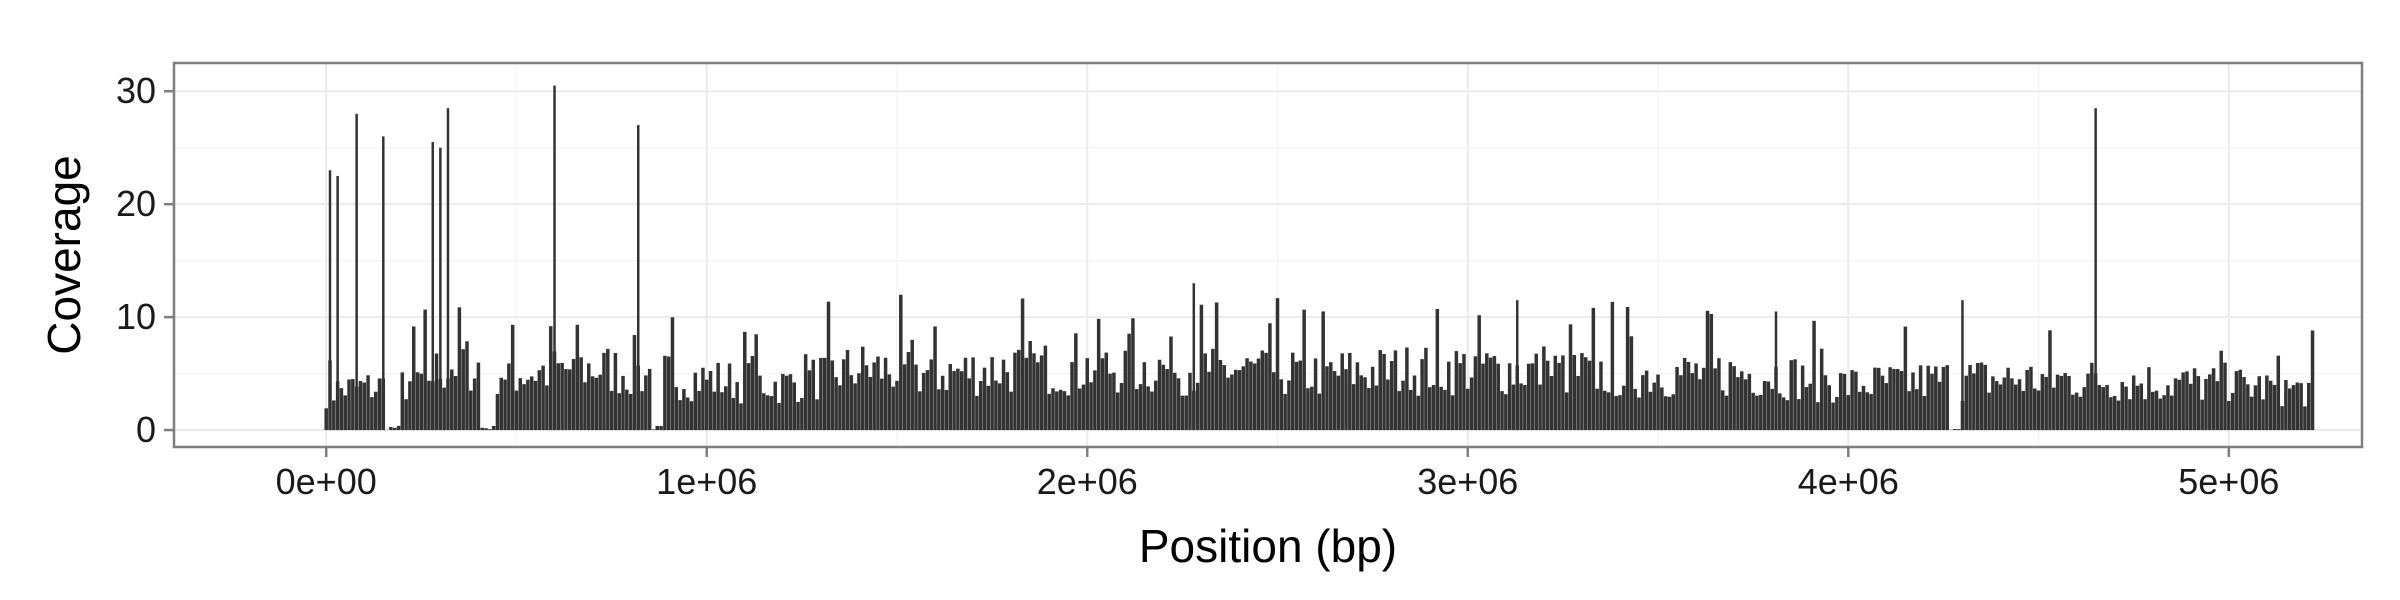 Image resolution: width=2400 pixels, height=600 pixels. What do you see at coordinates (433, 286) in the screenshot?
I see `coverage-peak-bar` at bounding box center [433, 286].